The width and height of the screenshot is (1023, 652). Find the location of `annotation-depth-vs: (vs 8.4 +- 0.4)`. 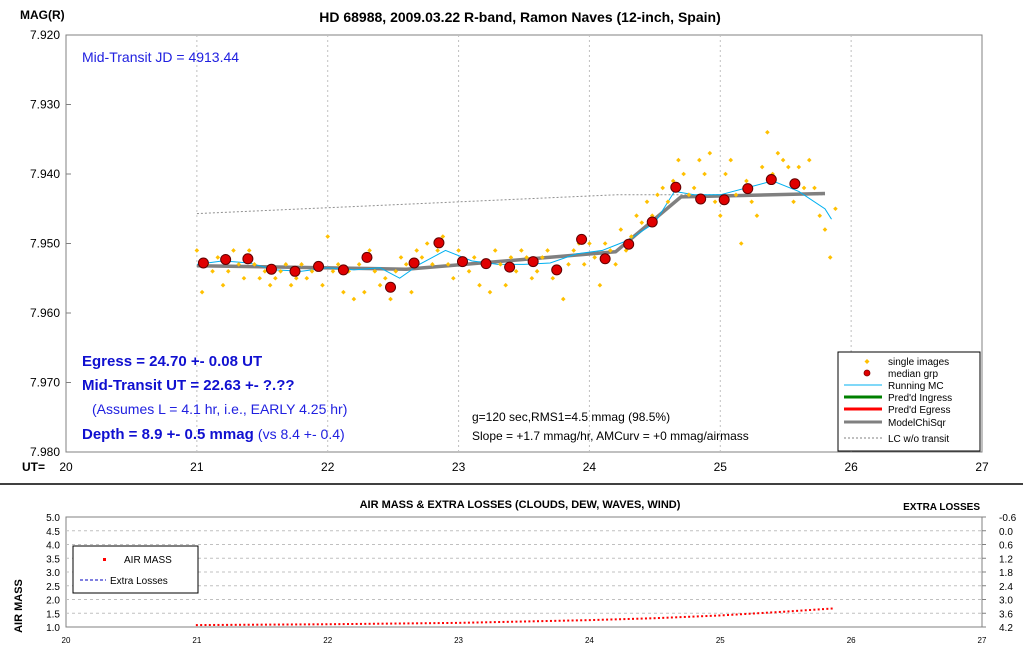

annotation-depth-vs: (vs 8.4 +- 0.4) is located at coordinates (301, 434).